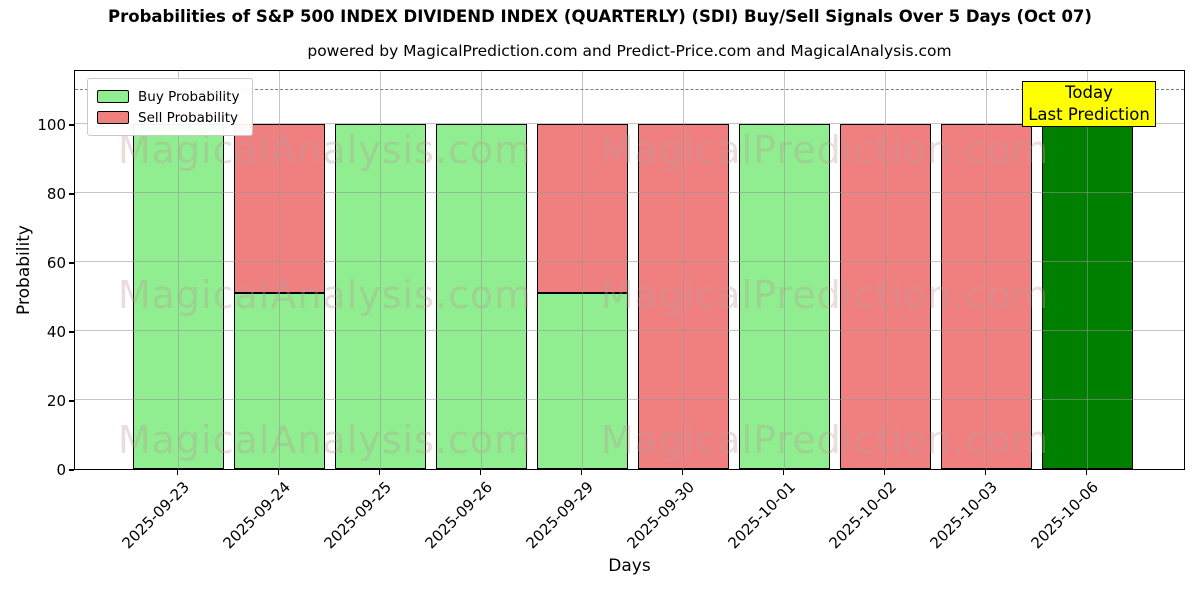  What do you see at coordinates (559, 515) in the screenshot?
I see `x-tick-label: 2025-09-29` at bounding box center [559, 515].